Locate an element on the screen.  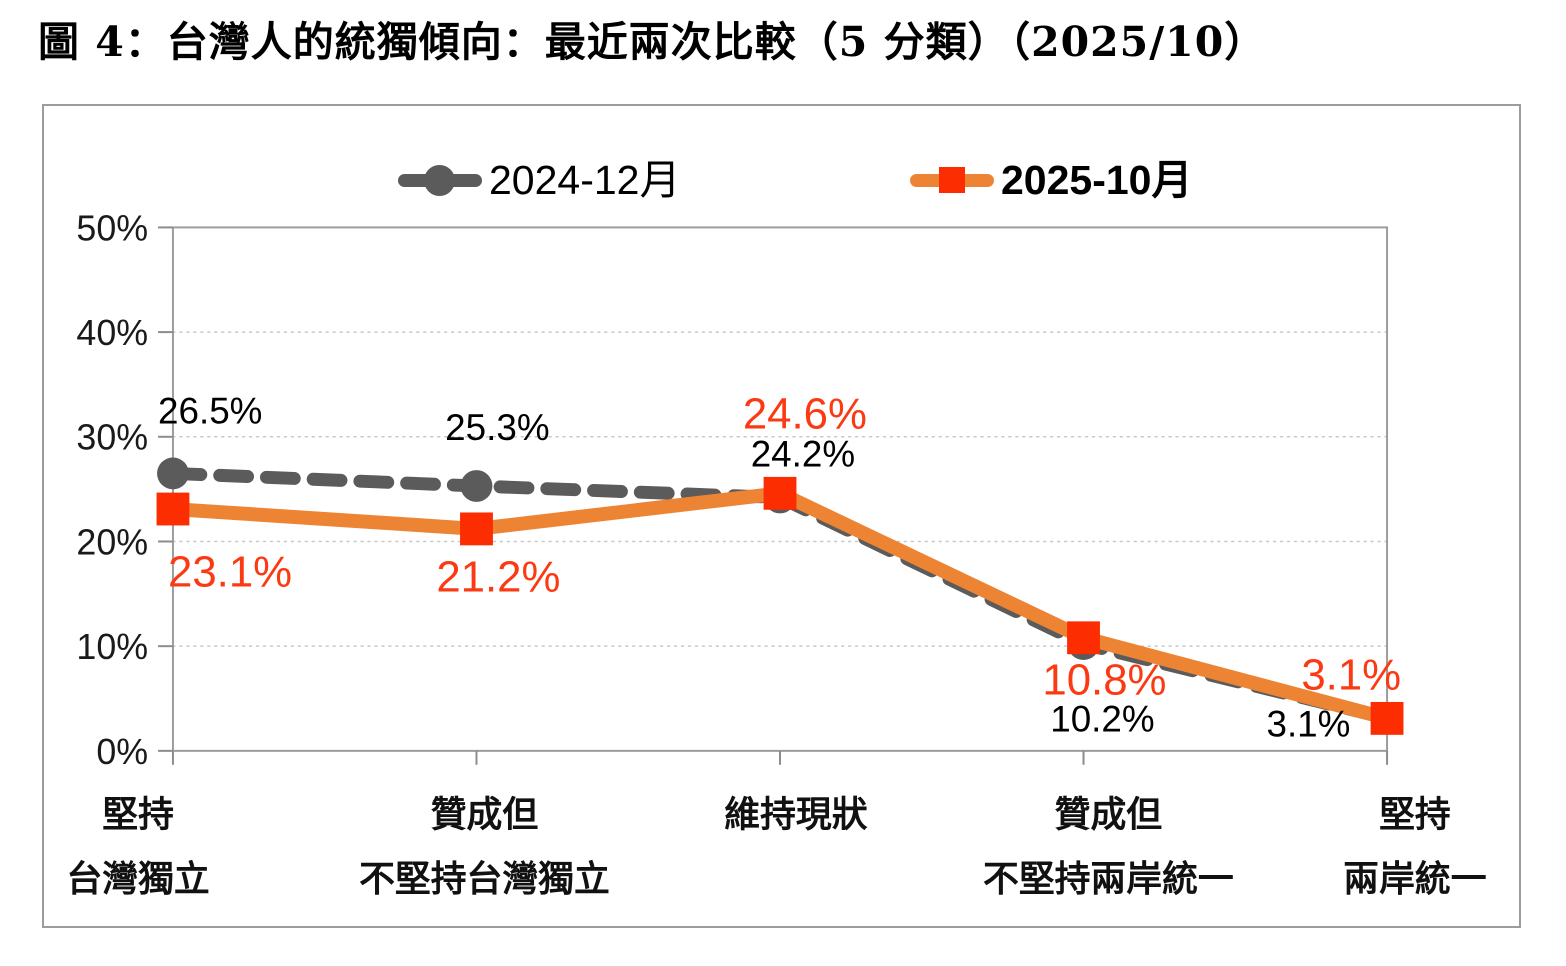
y-axis-label: 40% is located at coordinates (112, 333).